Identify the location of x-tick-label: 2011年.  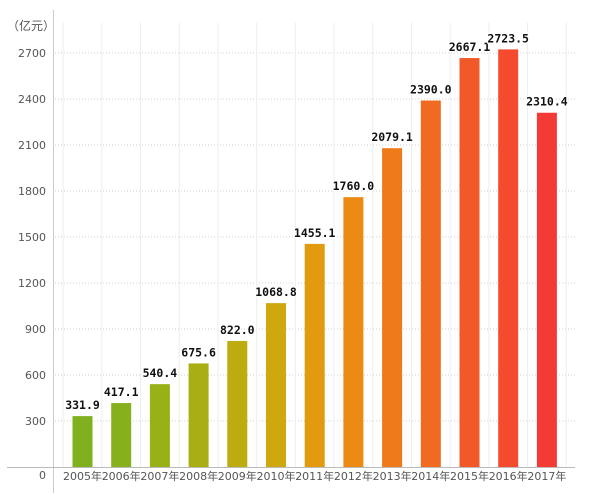
(314, 476).